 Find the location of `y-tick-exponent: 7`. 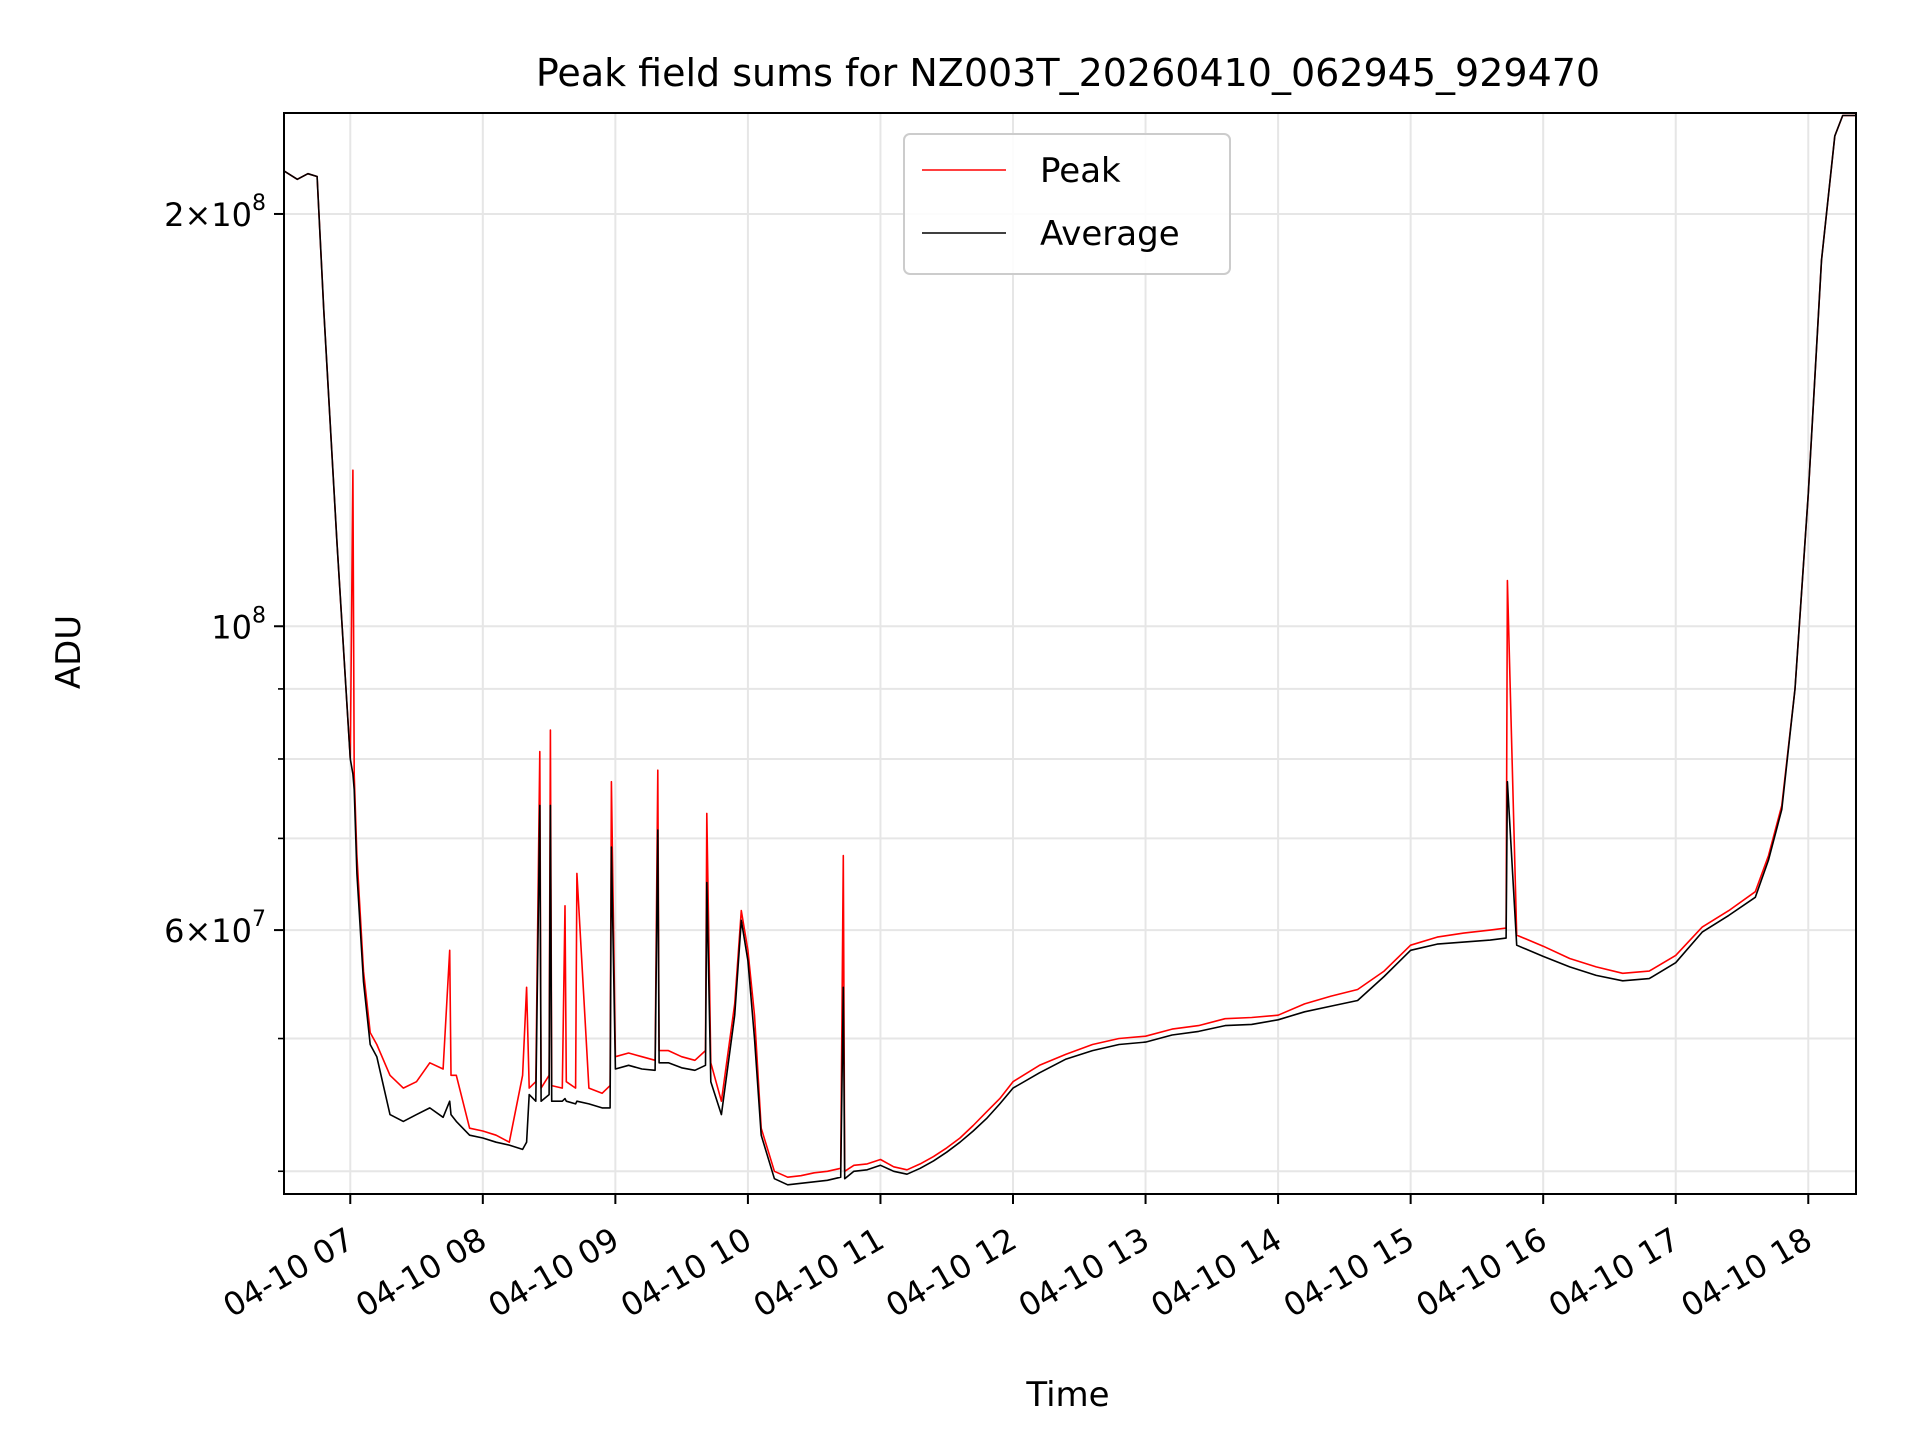

y-tick-exponent: 7 is located at coordinates (259, 919).